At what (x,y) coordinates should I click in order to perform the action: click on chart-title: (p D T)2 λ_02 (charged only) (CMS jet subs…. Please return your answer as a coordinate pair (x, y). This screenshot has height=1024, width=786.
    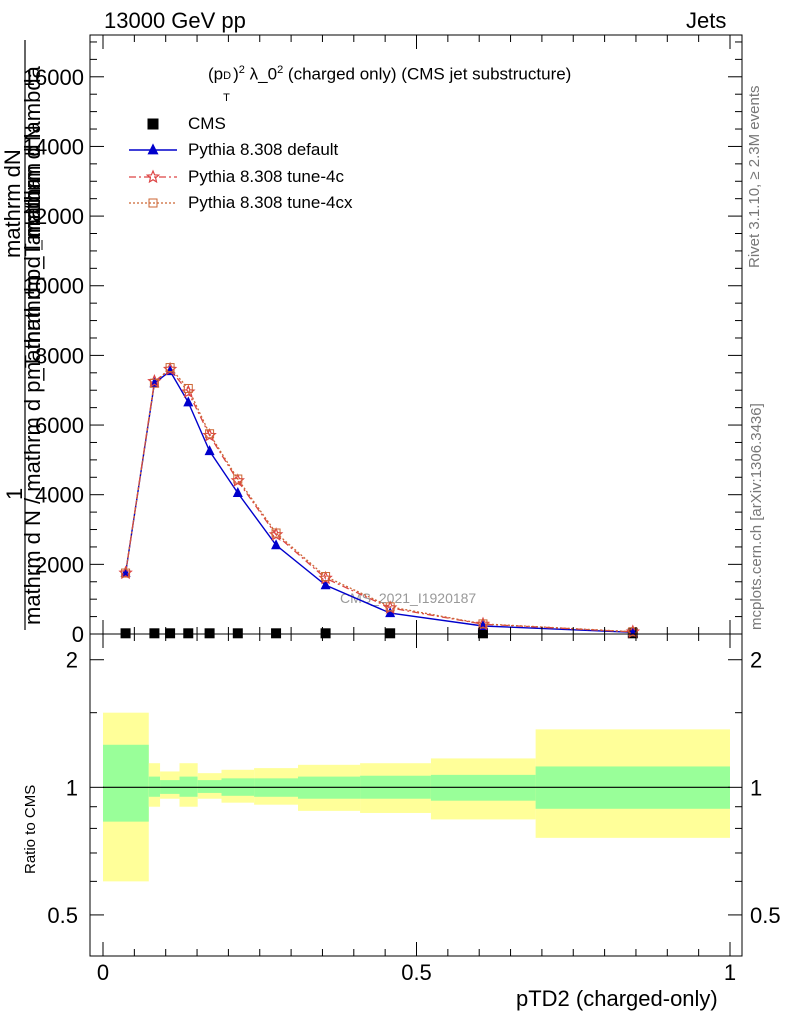
    Looking at the image, I should click on (390, 84).